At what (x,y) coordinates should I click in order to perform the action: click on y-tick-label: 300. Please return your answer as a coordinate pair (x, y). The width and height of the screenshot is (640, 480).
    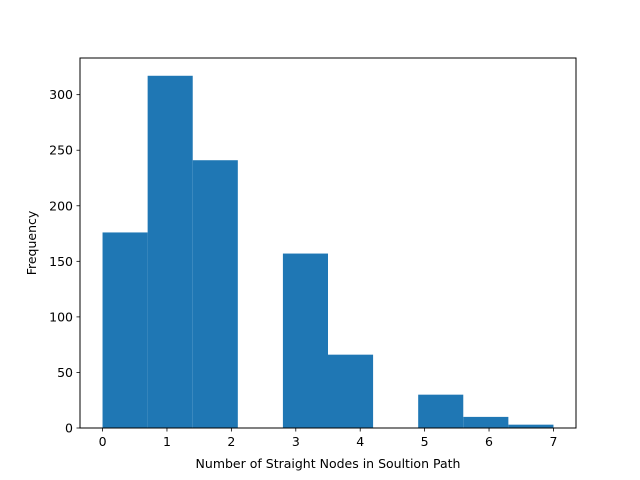
    Looking at the image, I should click on (61, 94).